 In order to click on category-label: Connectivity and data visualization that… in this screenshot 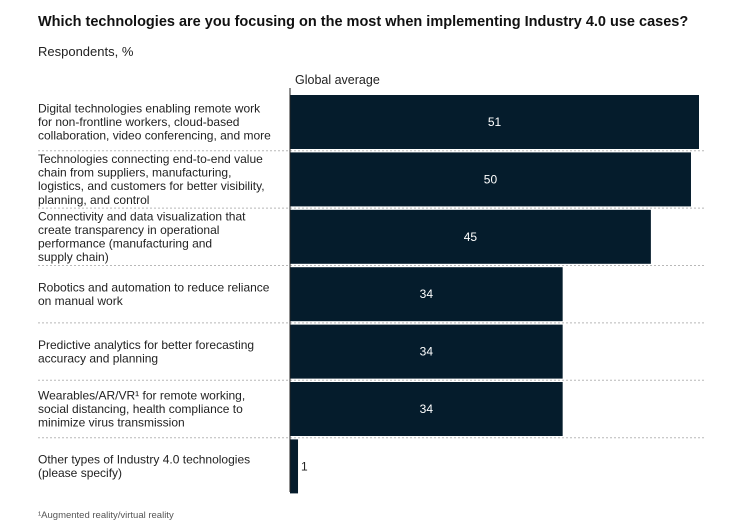, I will do `click(142, 236)`.